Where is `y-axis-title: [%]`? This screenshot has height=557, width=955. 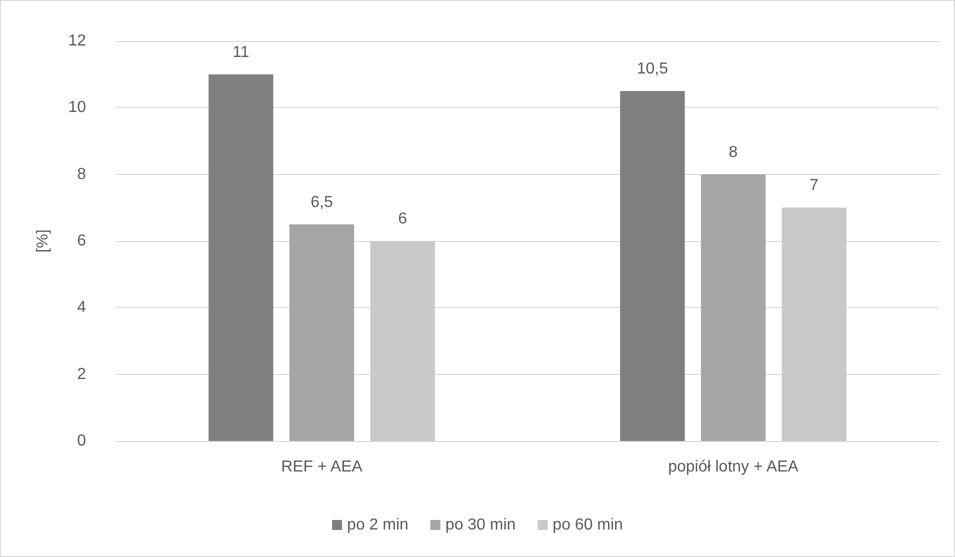
y-axis-title: [%] is located at coordinates (43, 241).